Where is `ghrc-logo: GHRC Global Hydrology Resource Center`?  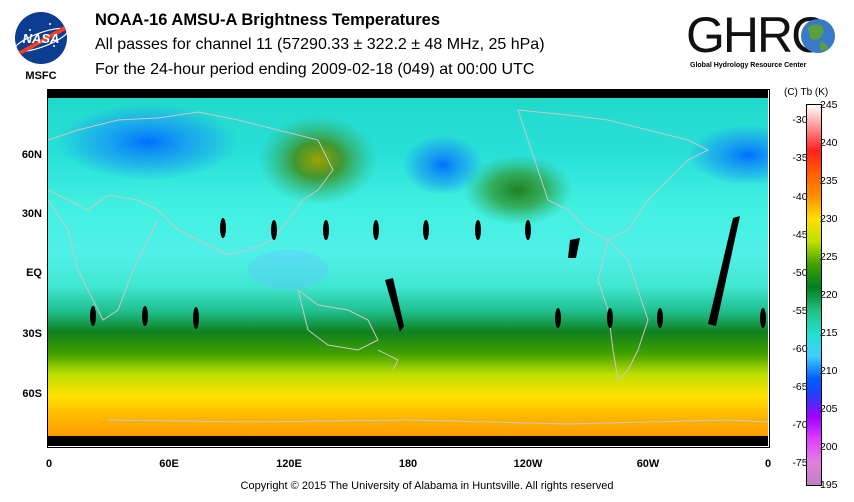
ghrc-logo: GHRC Global Hydrology Resource Center is located at coordinates (766, 40).